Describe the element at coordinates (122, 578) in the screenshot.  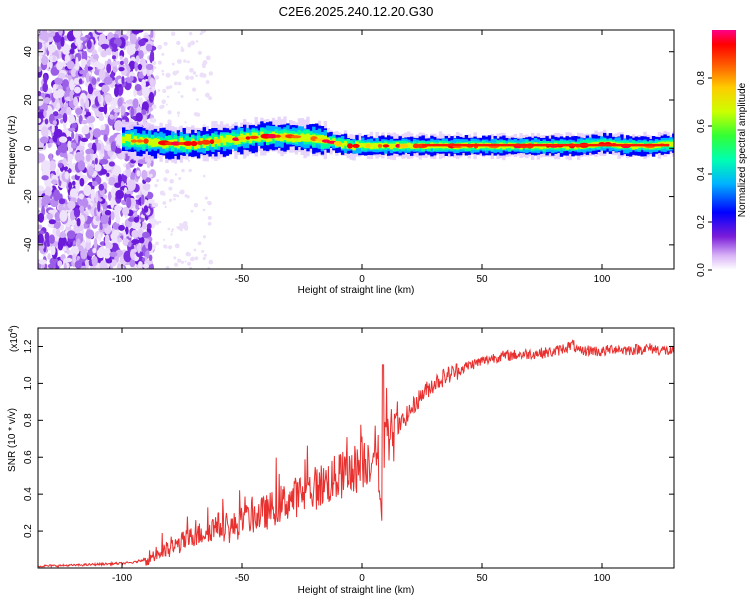
I see `x-tick-label: -100` at that location.